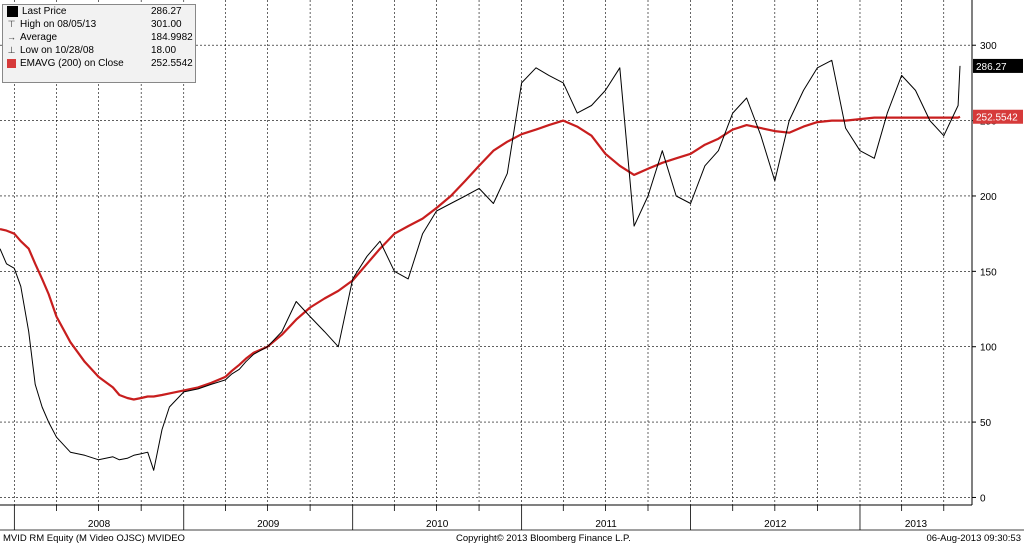 This screenshot has height=547, width=1024. Describe the element at coordinates (44, 11) in the screenshot. I see `legend-item-label: Last Price` at that location.